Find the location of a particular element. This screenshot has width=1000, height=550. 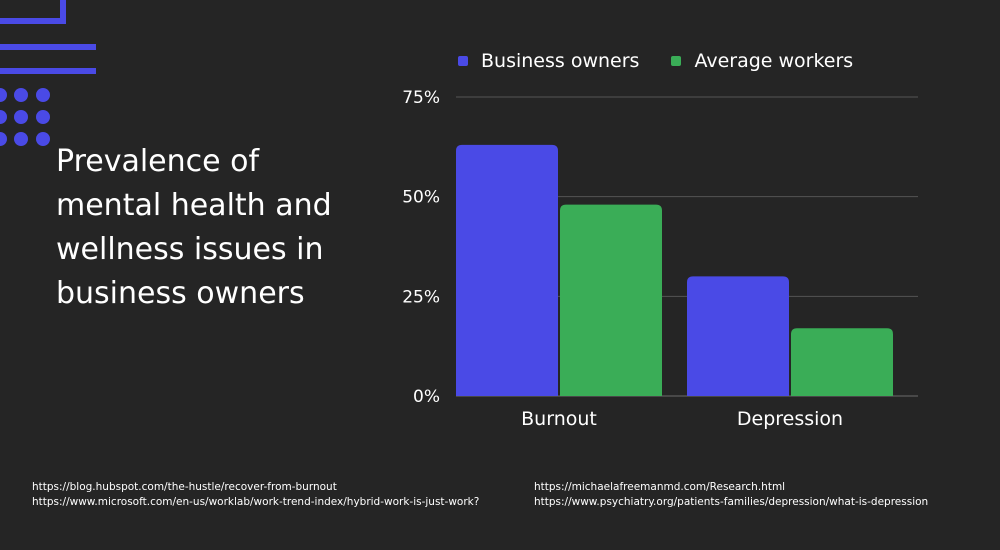

chart-legend: Business owners Average workers is located at coordinates (671, 61).